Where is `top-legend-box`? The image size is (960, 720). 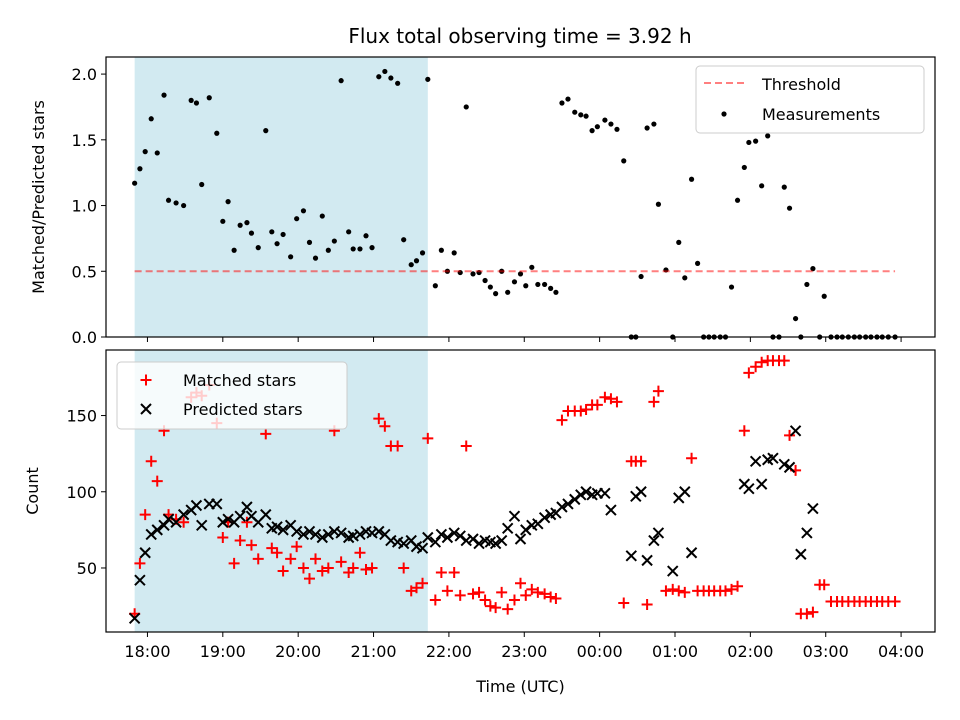
top-legend-box is located at coordinates (810, 99).